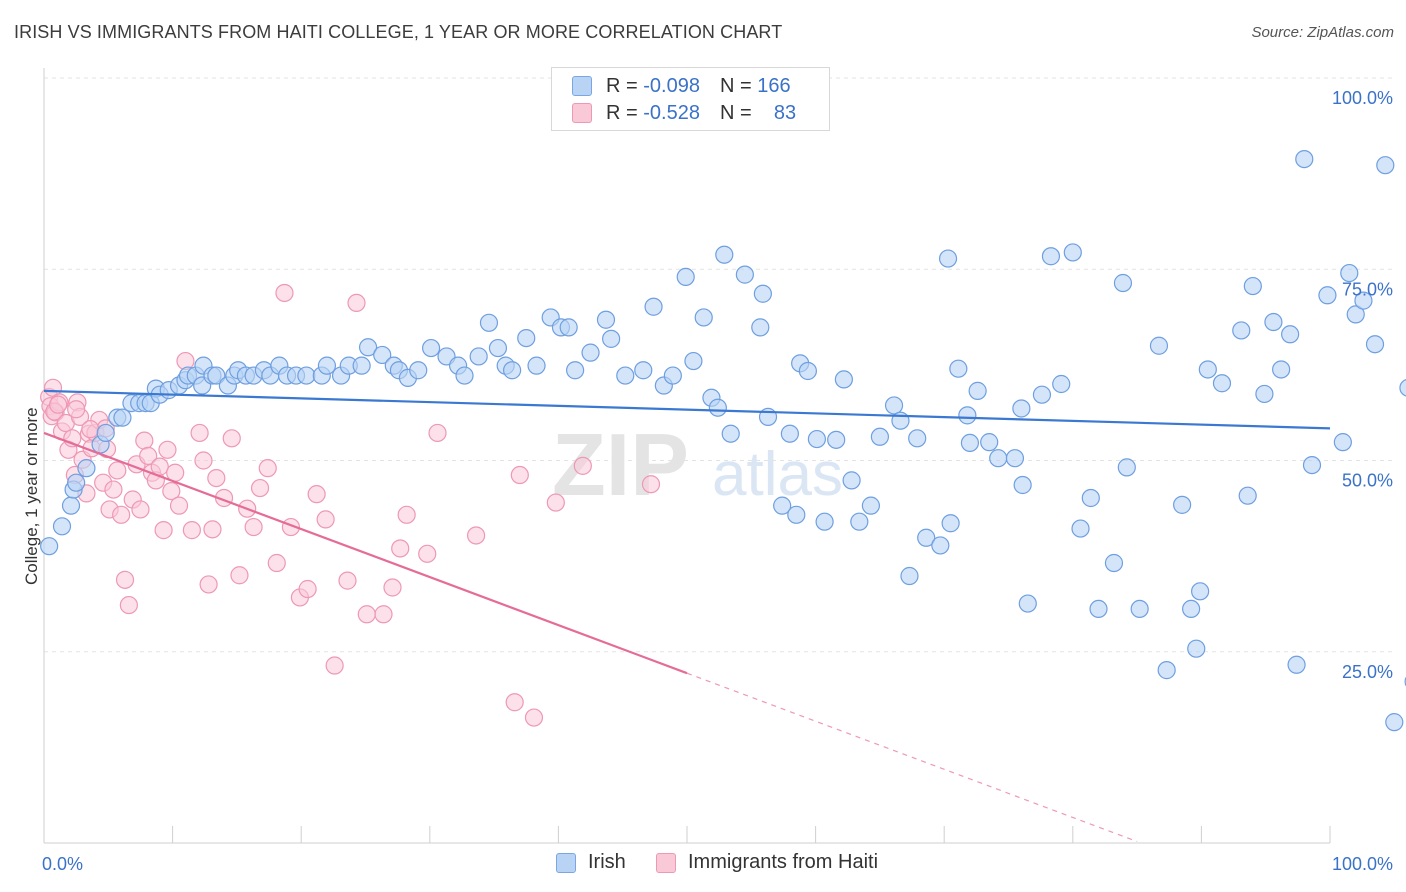  What do you see at coordinates (607, 862) in the screenshot?
I see `bottom-irish-label: Irish` at bounding box center [607, 862].